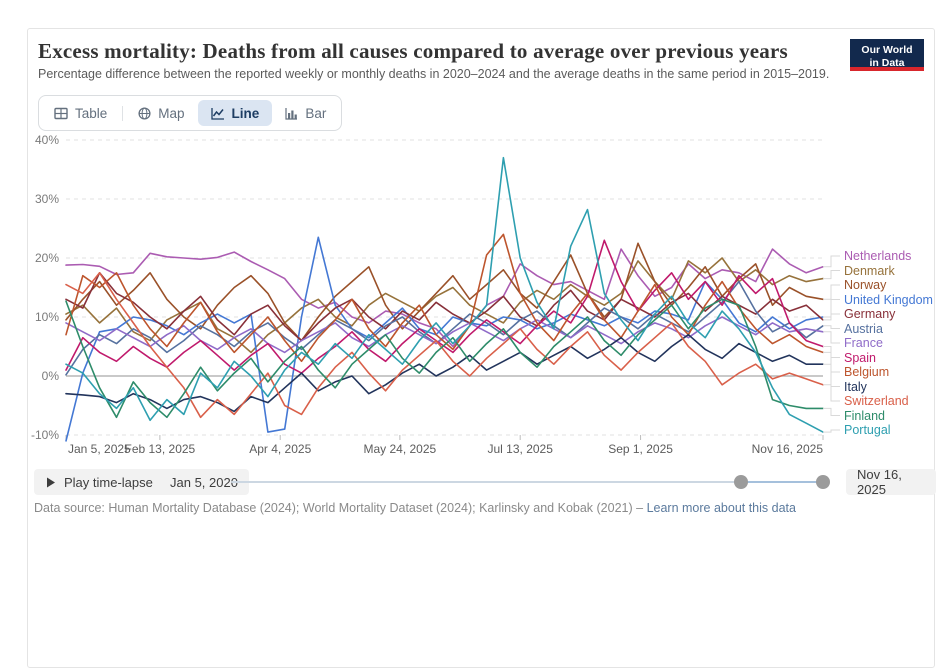 The image size is (940, 668). Describe the element at coordinates (245, 113) in the screenshot. I see `tab-label: Line` at that location.